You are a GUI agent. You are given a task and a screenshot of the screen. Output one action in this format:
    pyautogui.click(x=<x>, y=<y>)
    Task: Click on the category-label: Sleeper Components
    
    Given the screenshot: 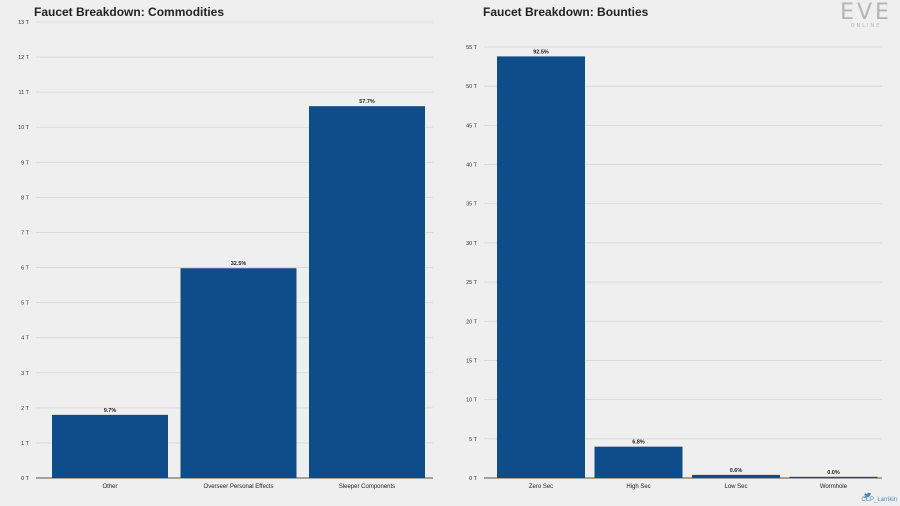 What is the action you would take?
    pyautogui.click(x=367, y=487)
    